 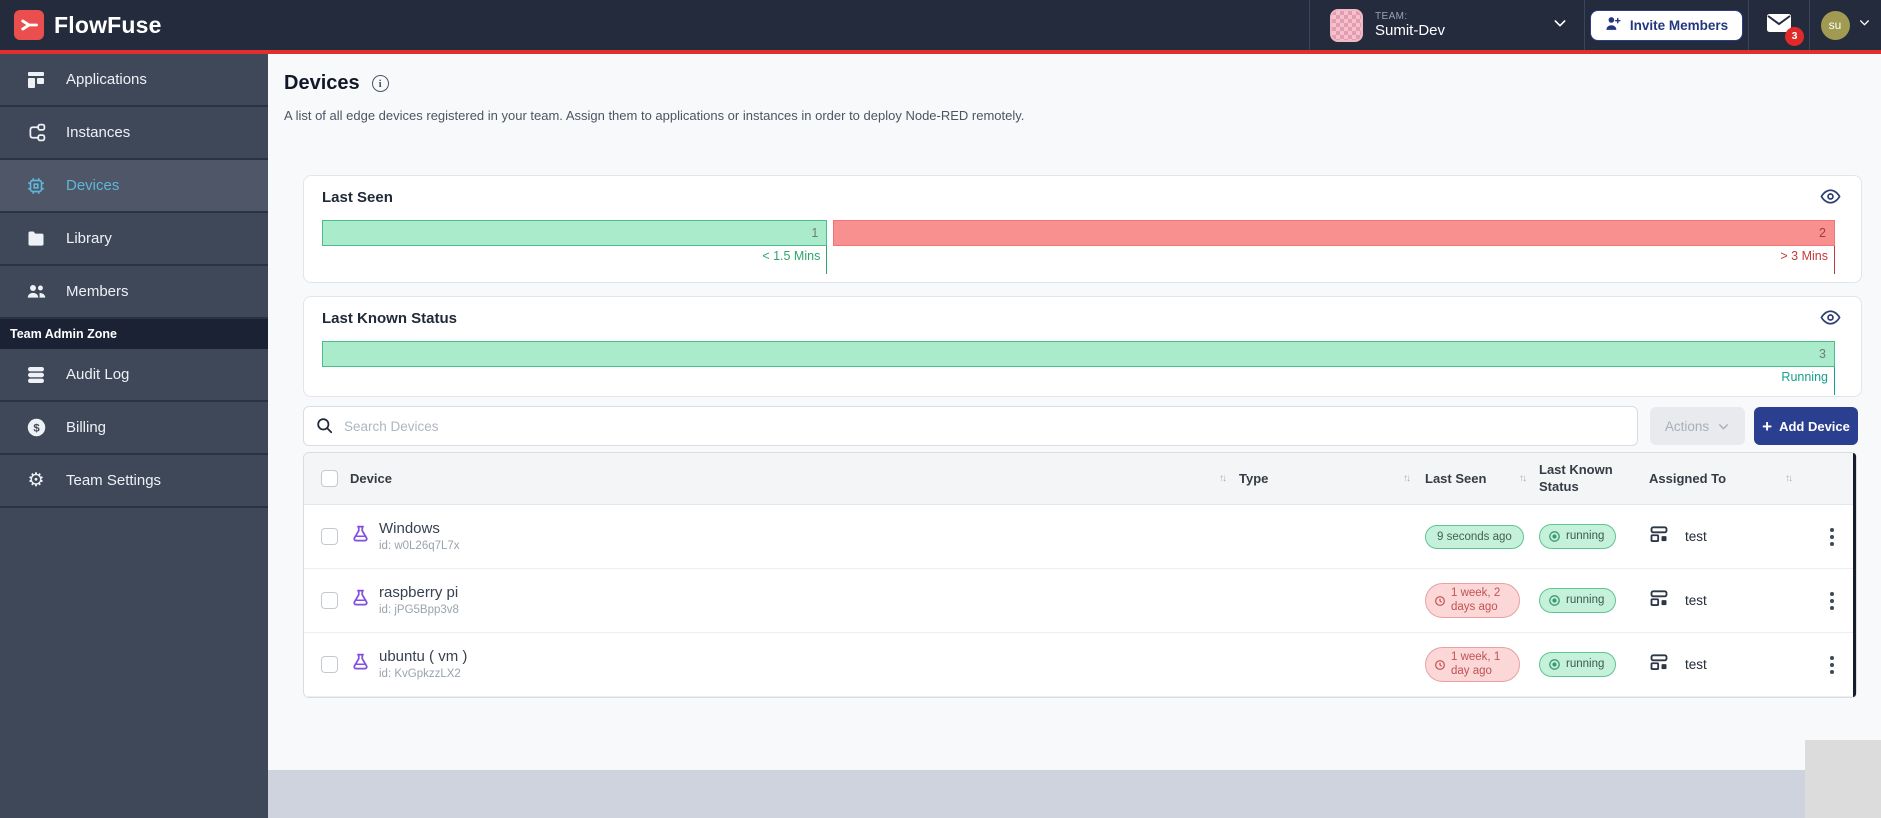 I want to click on search-icon, so click(x=325, y=426).